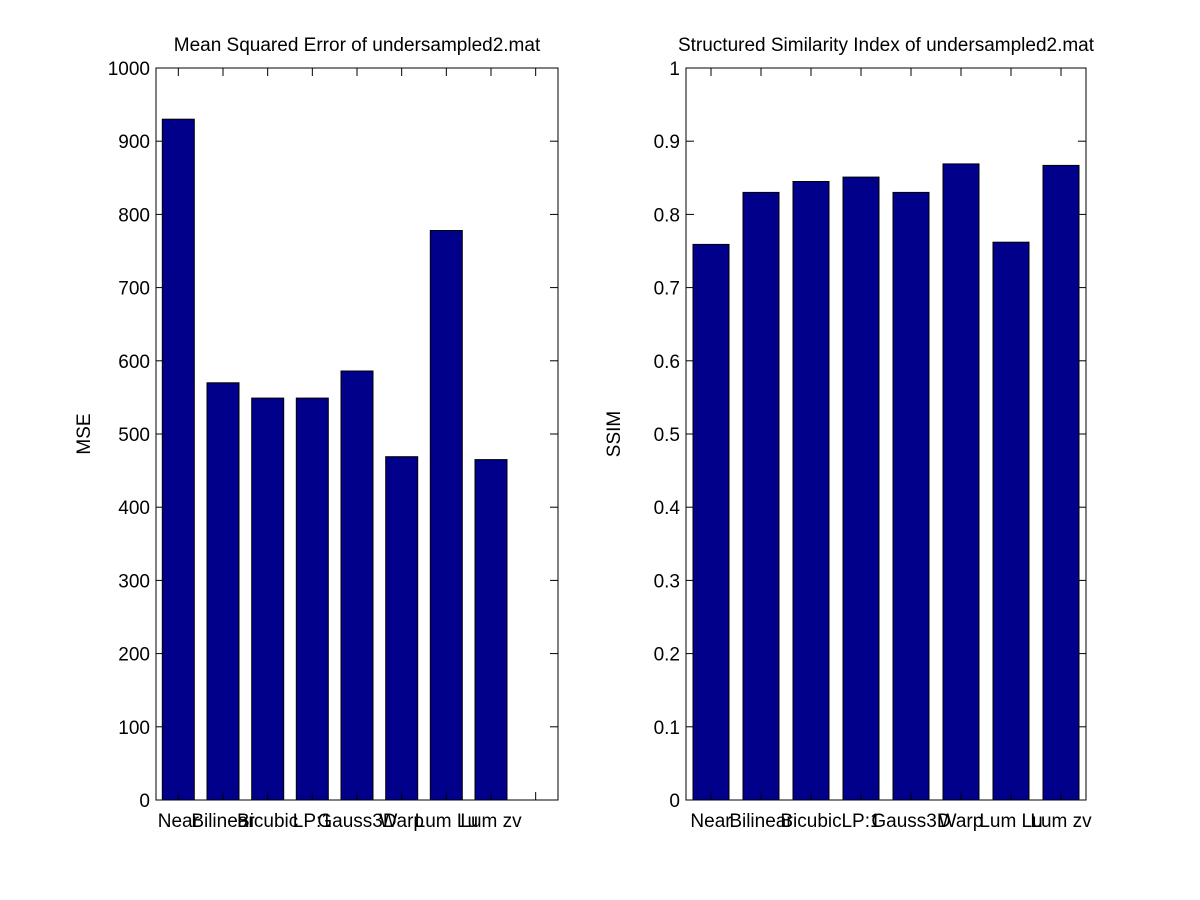 The image size is (1200, 900). What do you see at coordinates (667, 508) in the screenshot?
I see `y-tick-label: 0.4` at bounding box center [667, 508].